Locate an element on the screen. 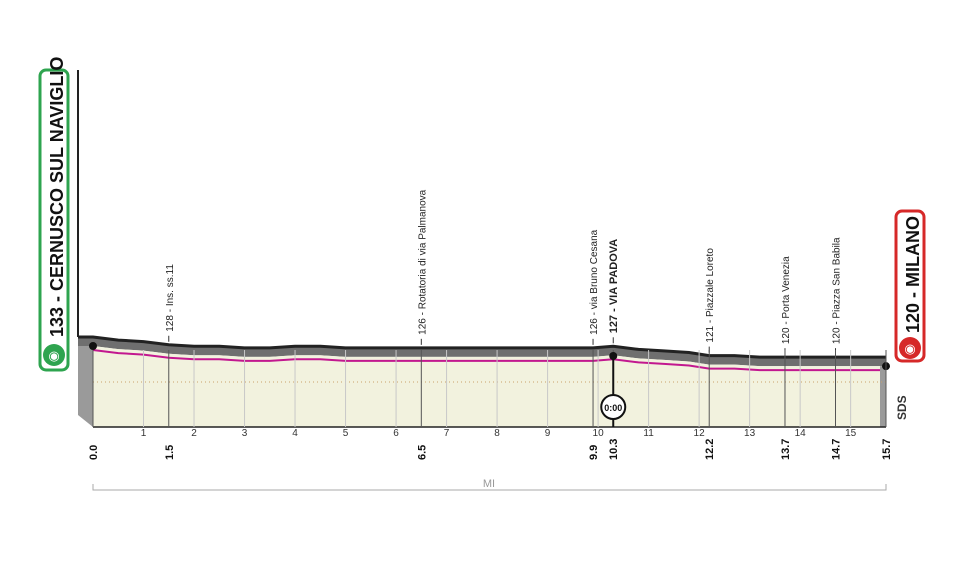 The width and height of the screenshot is (980, 576). x-tick-label: 11 is located at coordinates (648, 433).